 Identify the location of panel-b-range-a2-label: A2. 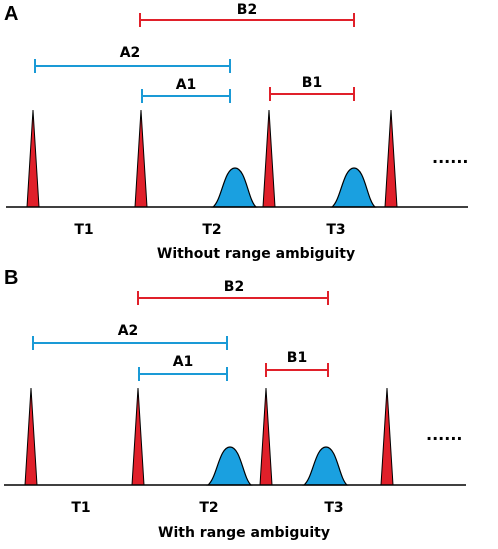
(128, 331).